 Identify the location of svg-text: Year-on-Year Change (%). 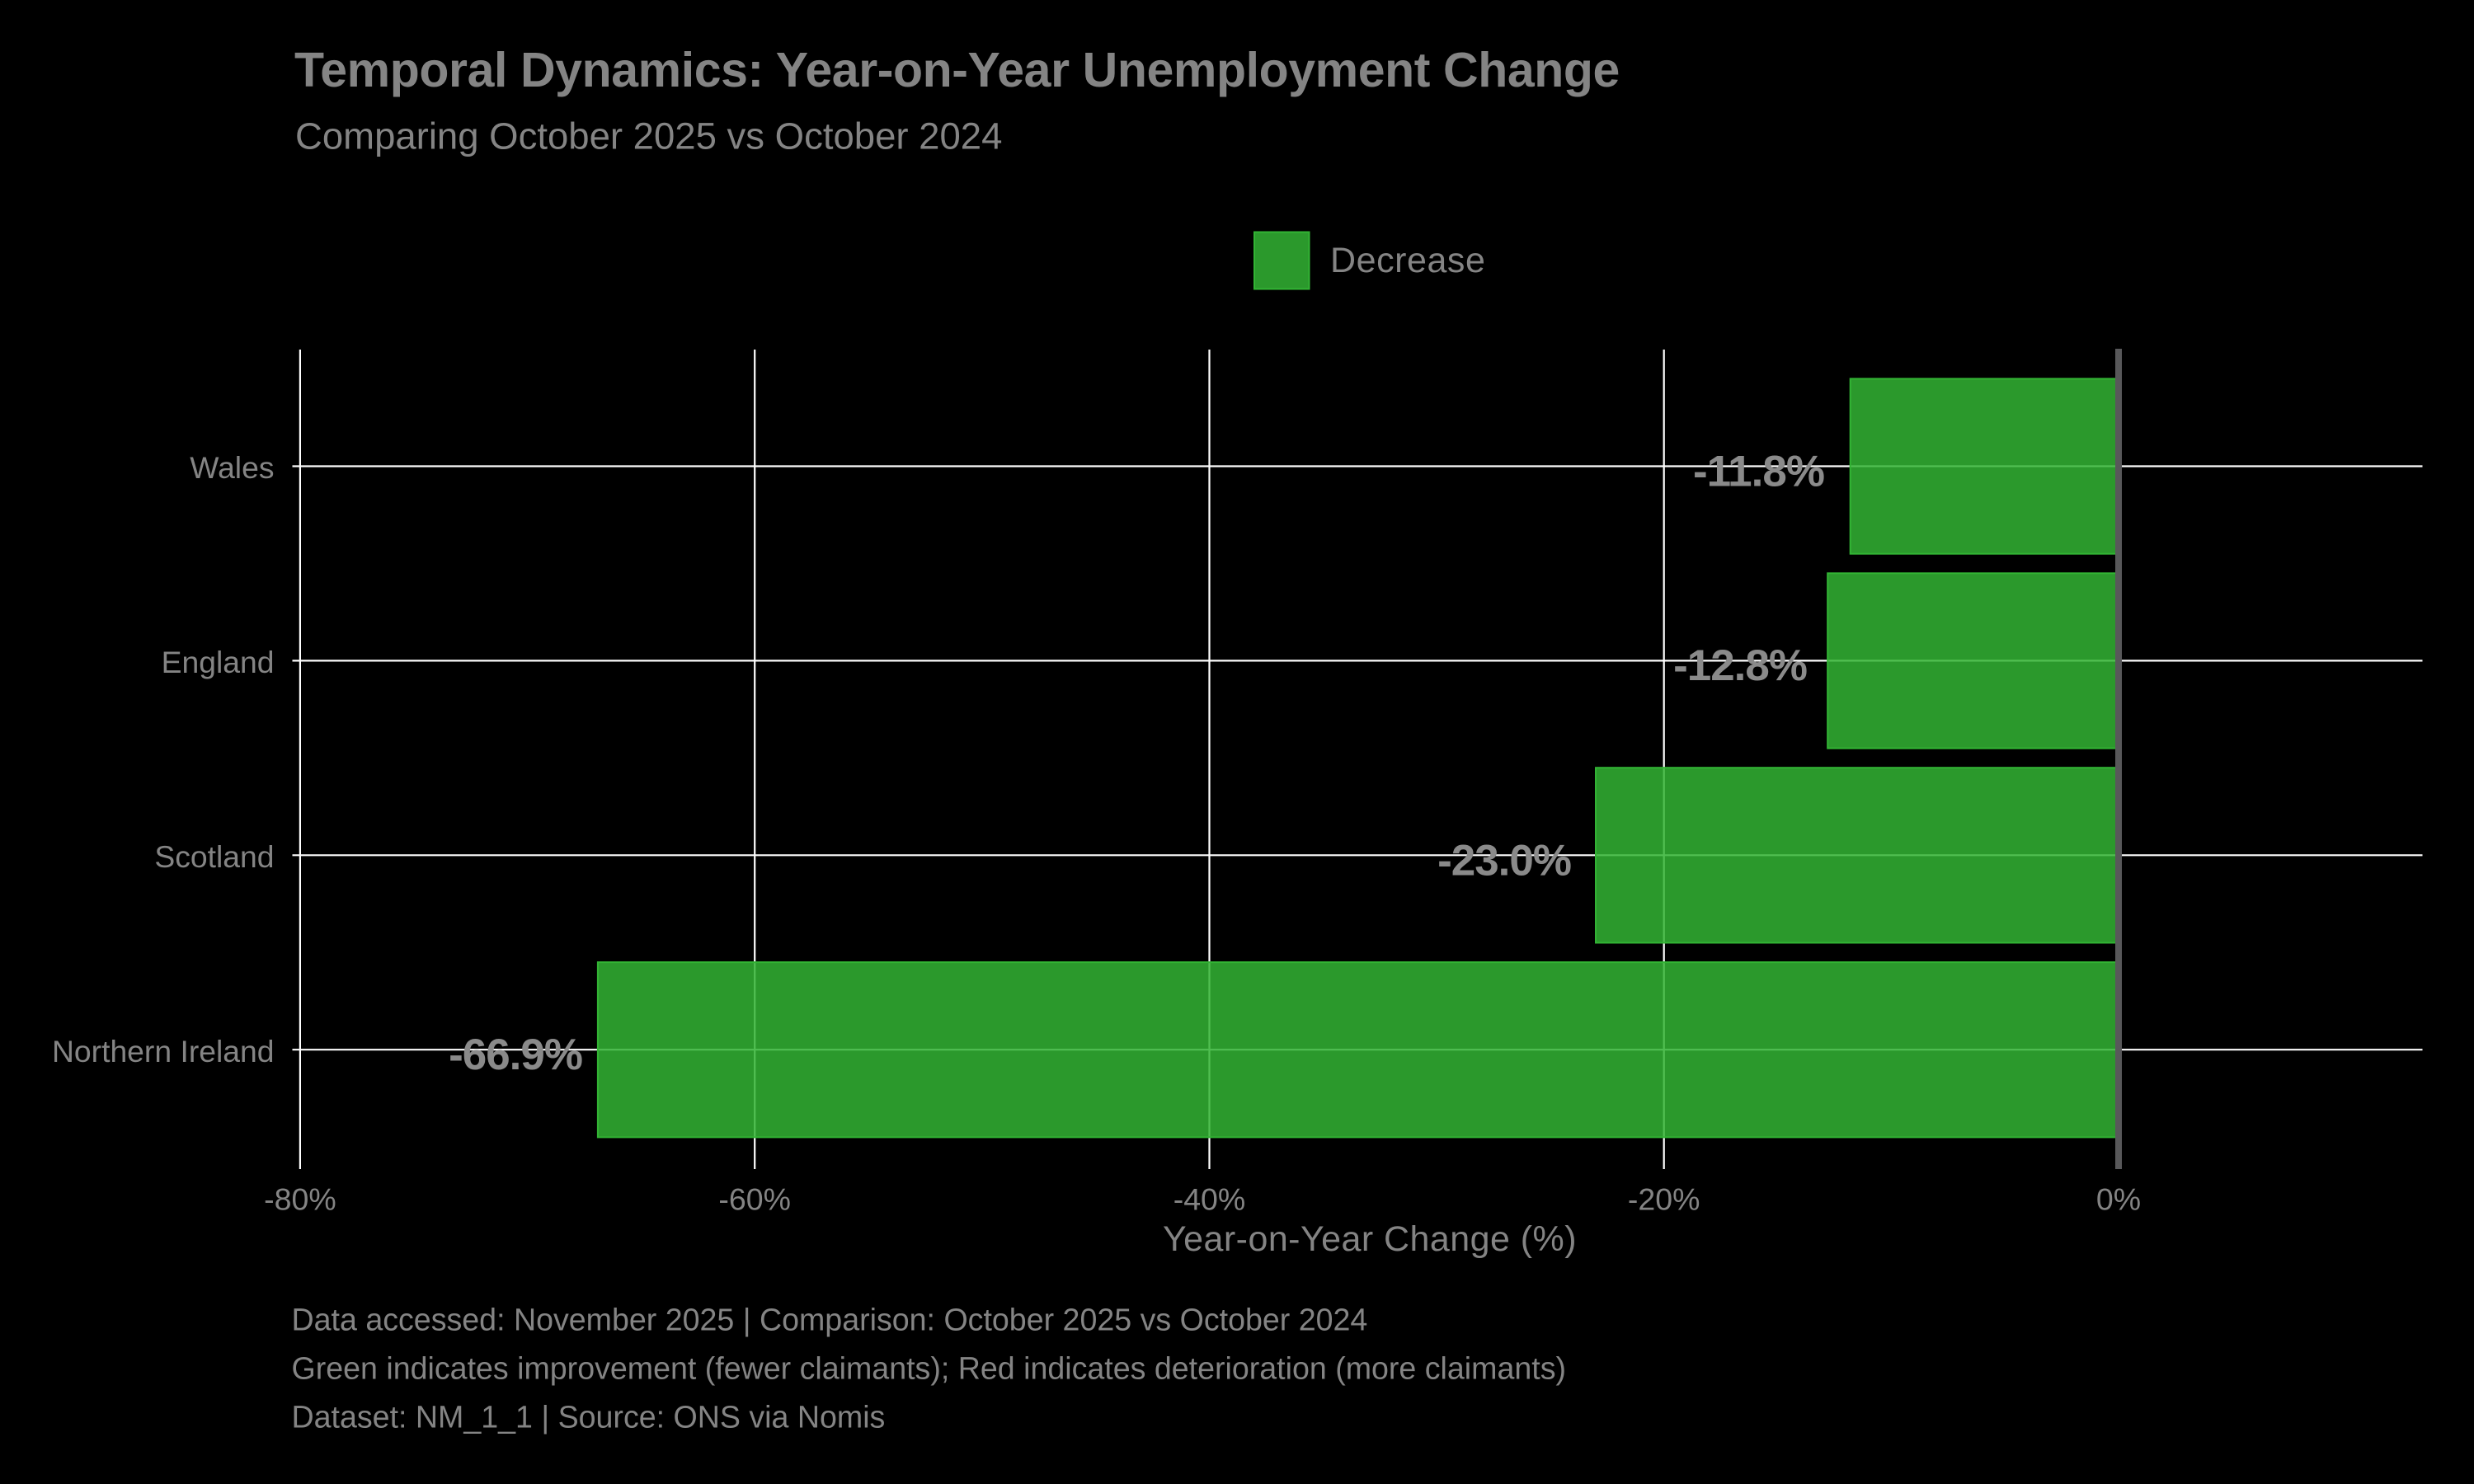
(1370, 1239).